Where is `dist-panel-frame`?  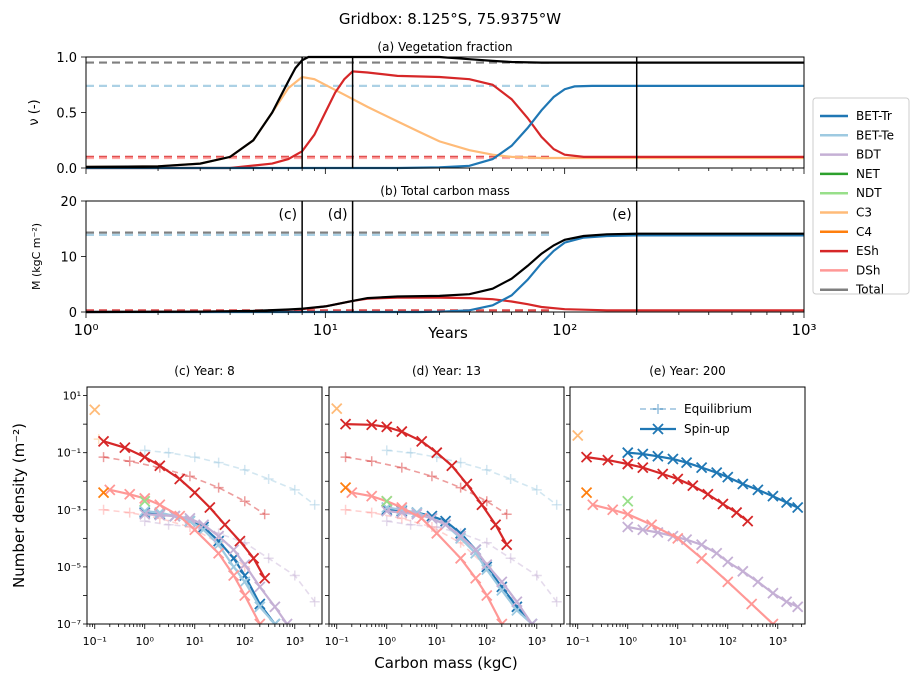 dist-panel-frame is located at coordinates (446, 505).